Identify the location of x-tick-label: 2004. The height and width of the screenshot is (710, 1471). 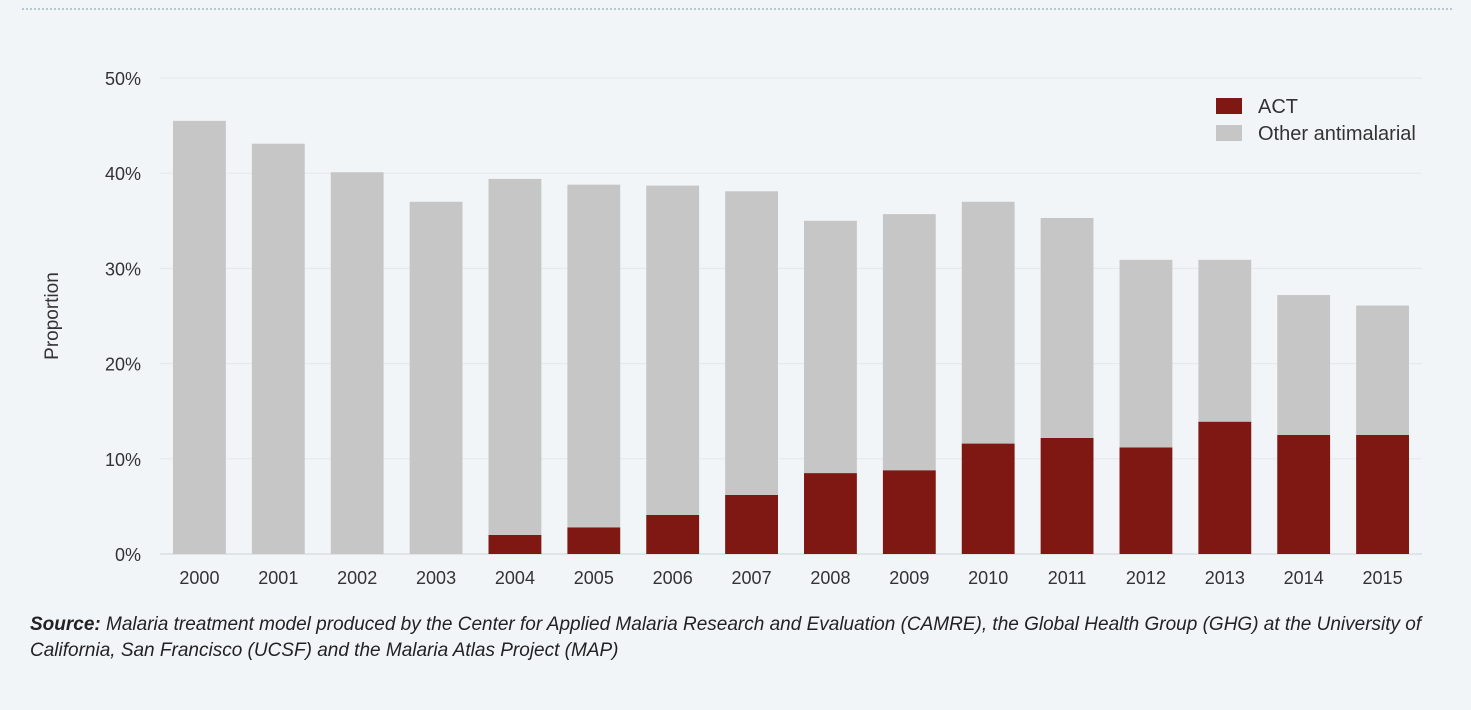
(515, 578).